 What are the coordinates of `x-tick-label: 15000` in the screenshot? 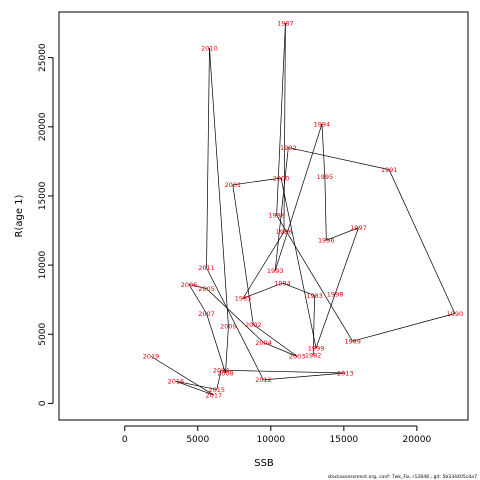 It's located at (344, 440).